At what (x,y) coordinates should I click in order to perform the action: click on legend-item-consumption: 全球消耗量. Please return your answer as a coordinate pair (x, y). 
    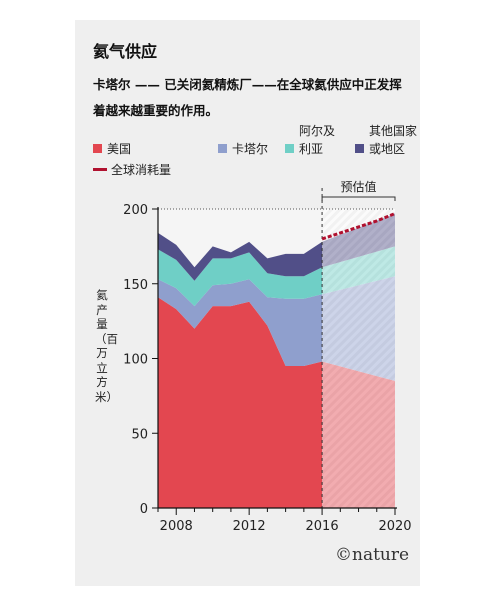
    Looking at the image, I should click on (132, 170).